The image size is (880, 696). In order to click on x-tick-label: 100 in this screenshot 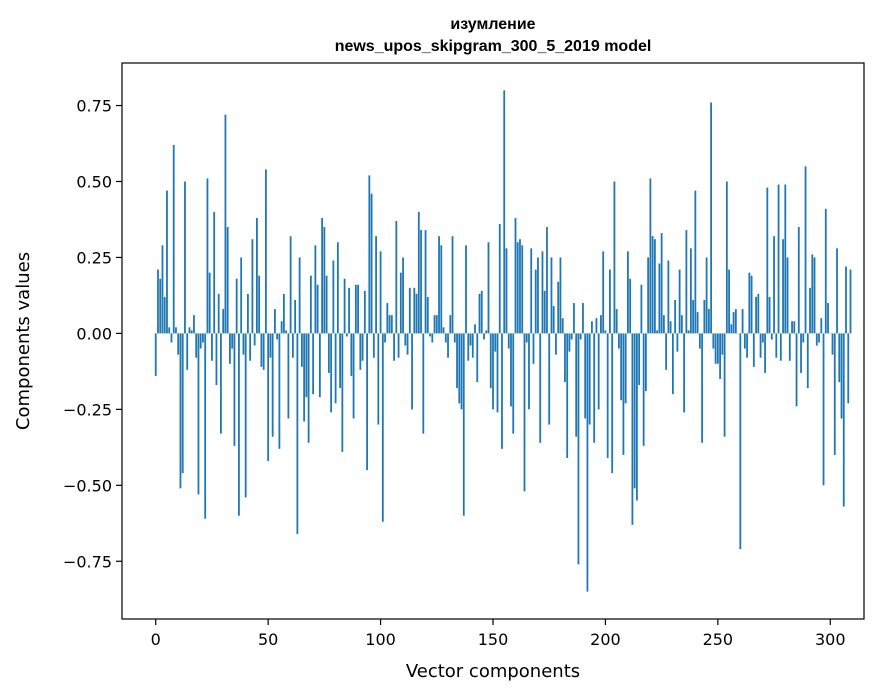, I will do `click(380, 639)`.